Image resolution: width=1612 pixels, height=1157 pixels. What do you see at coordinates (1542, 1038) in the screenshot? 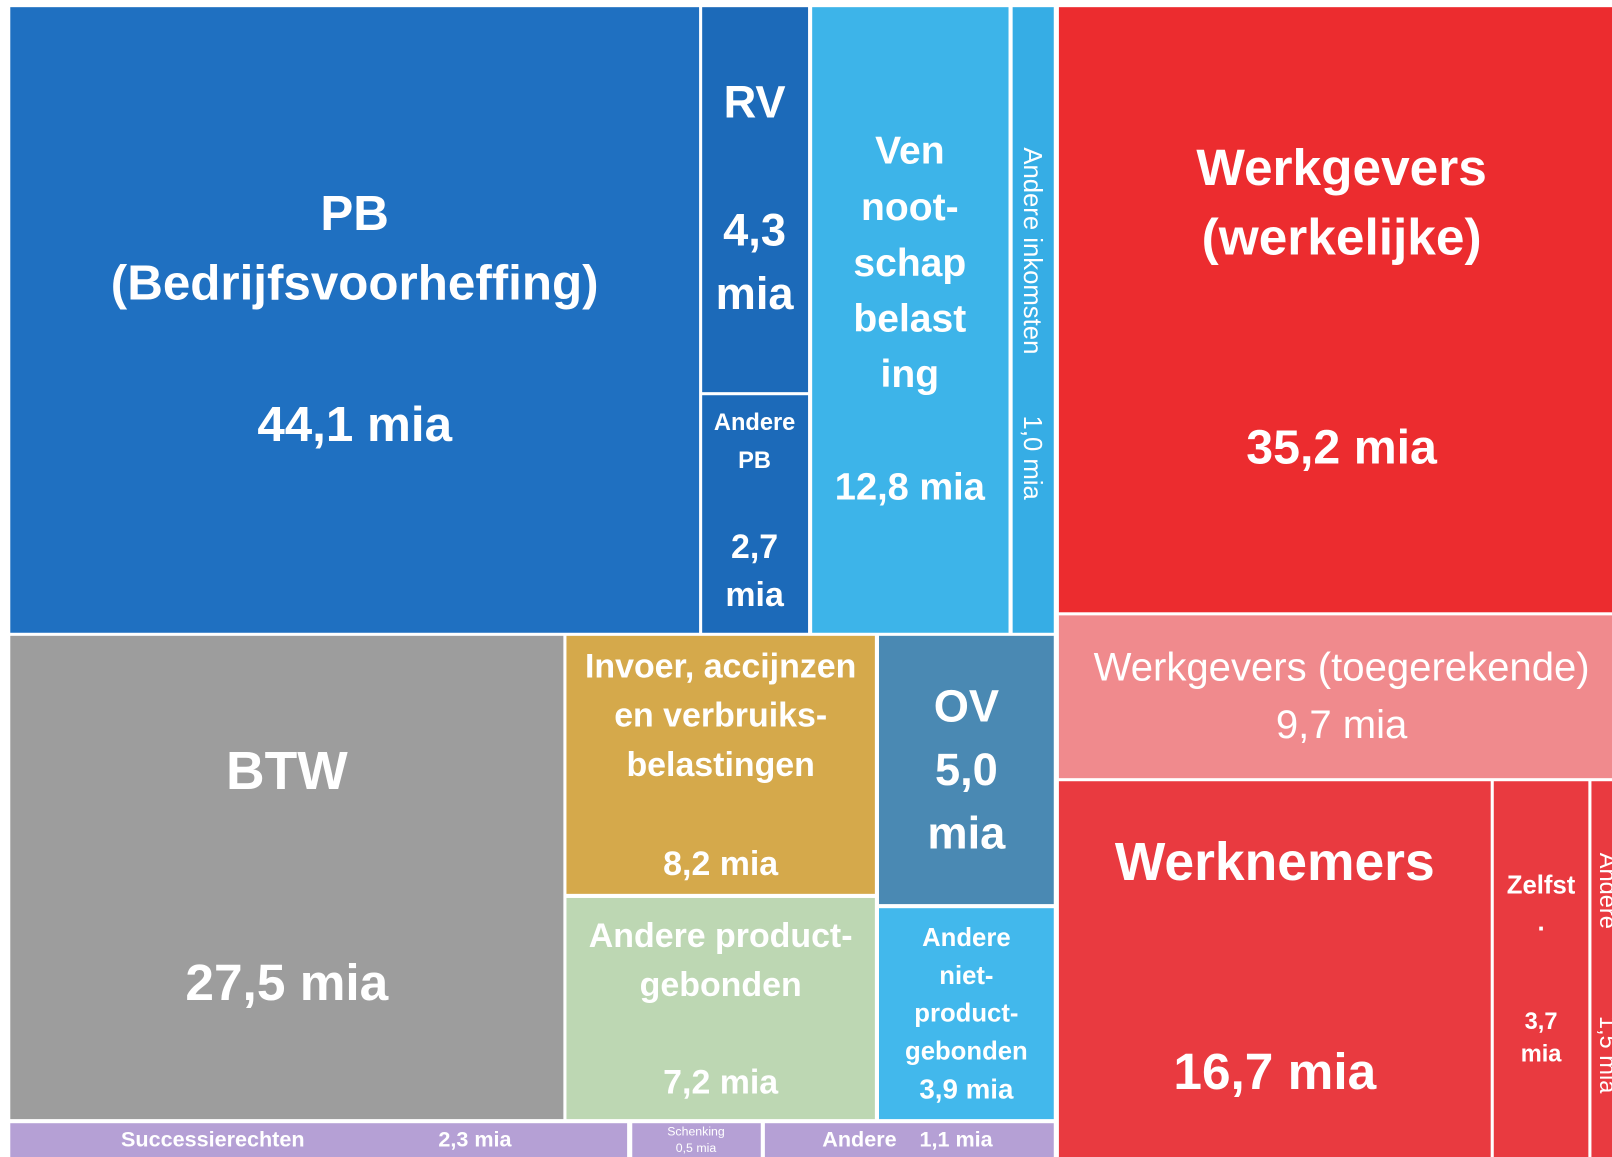
I see `tile-value: 3,7 mia` at bounding box center [1542, 1038].